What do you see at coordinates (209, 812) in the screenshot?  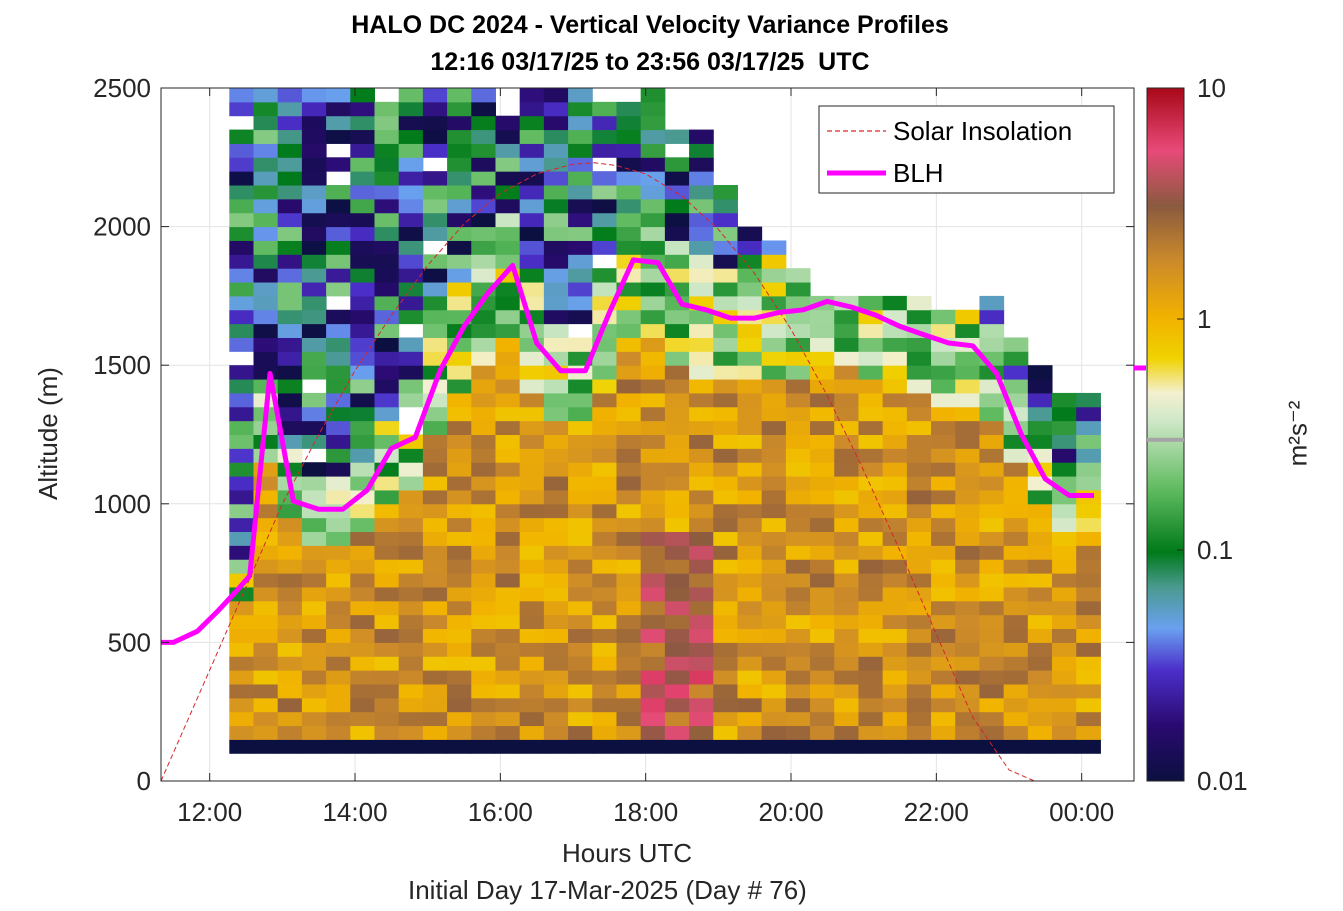 I see `x-tick-label: 12:00` at bounding box center [209, 812].